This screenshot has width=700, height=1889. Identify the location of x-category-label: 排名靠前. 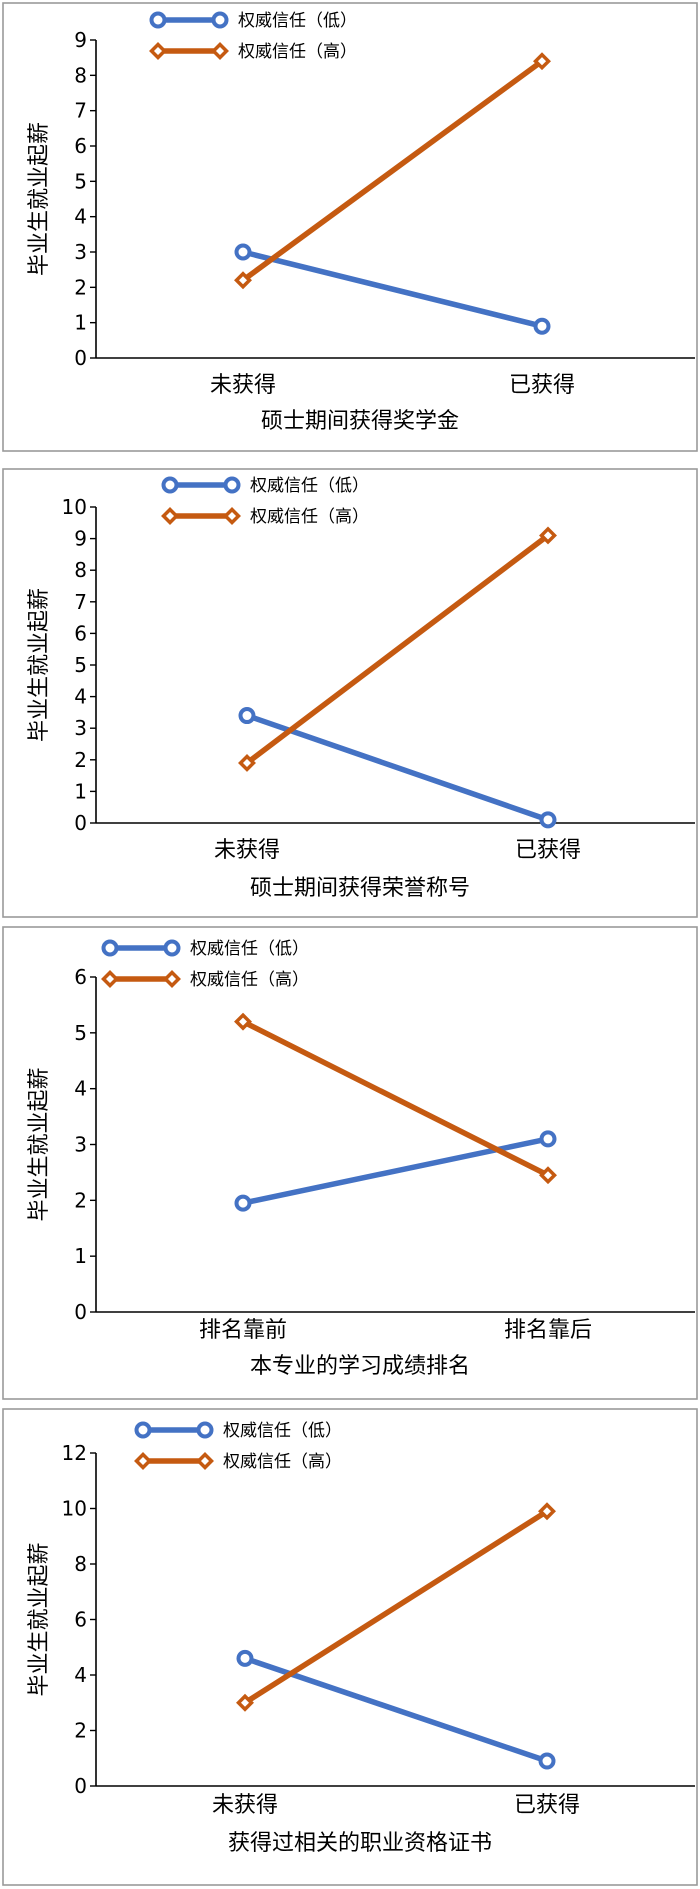
(243, 1330).